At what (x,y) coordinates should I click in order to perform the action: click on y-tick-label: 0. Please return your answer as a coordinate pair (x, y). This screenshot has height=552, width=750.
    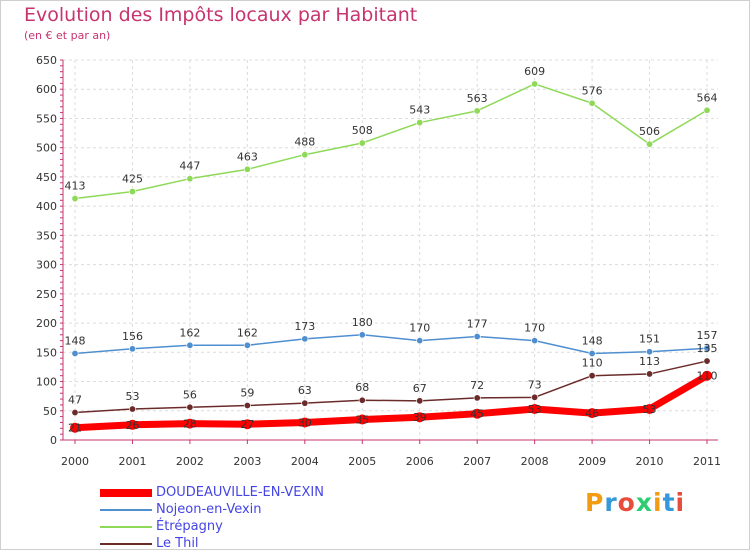
    Looking at the image, I should click on (53, 440).